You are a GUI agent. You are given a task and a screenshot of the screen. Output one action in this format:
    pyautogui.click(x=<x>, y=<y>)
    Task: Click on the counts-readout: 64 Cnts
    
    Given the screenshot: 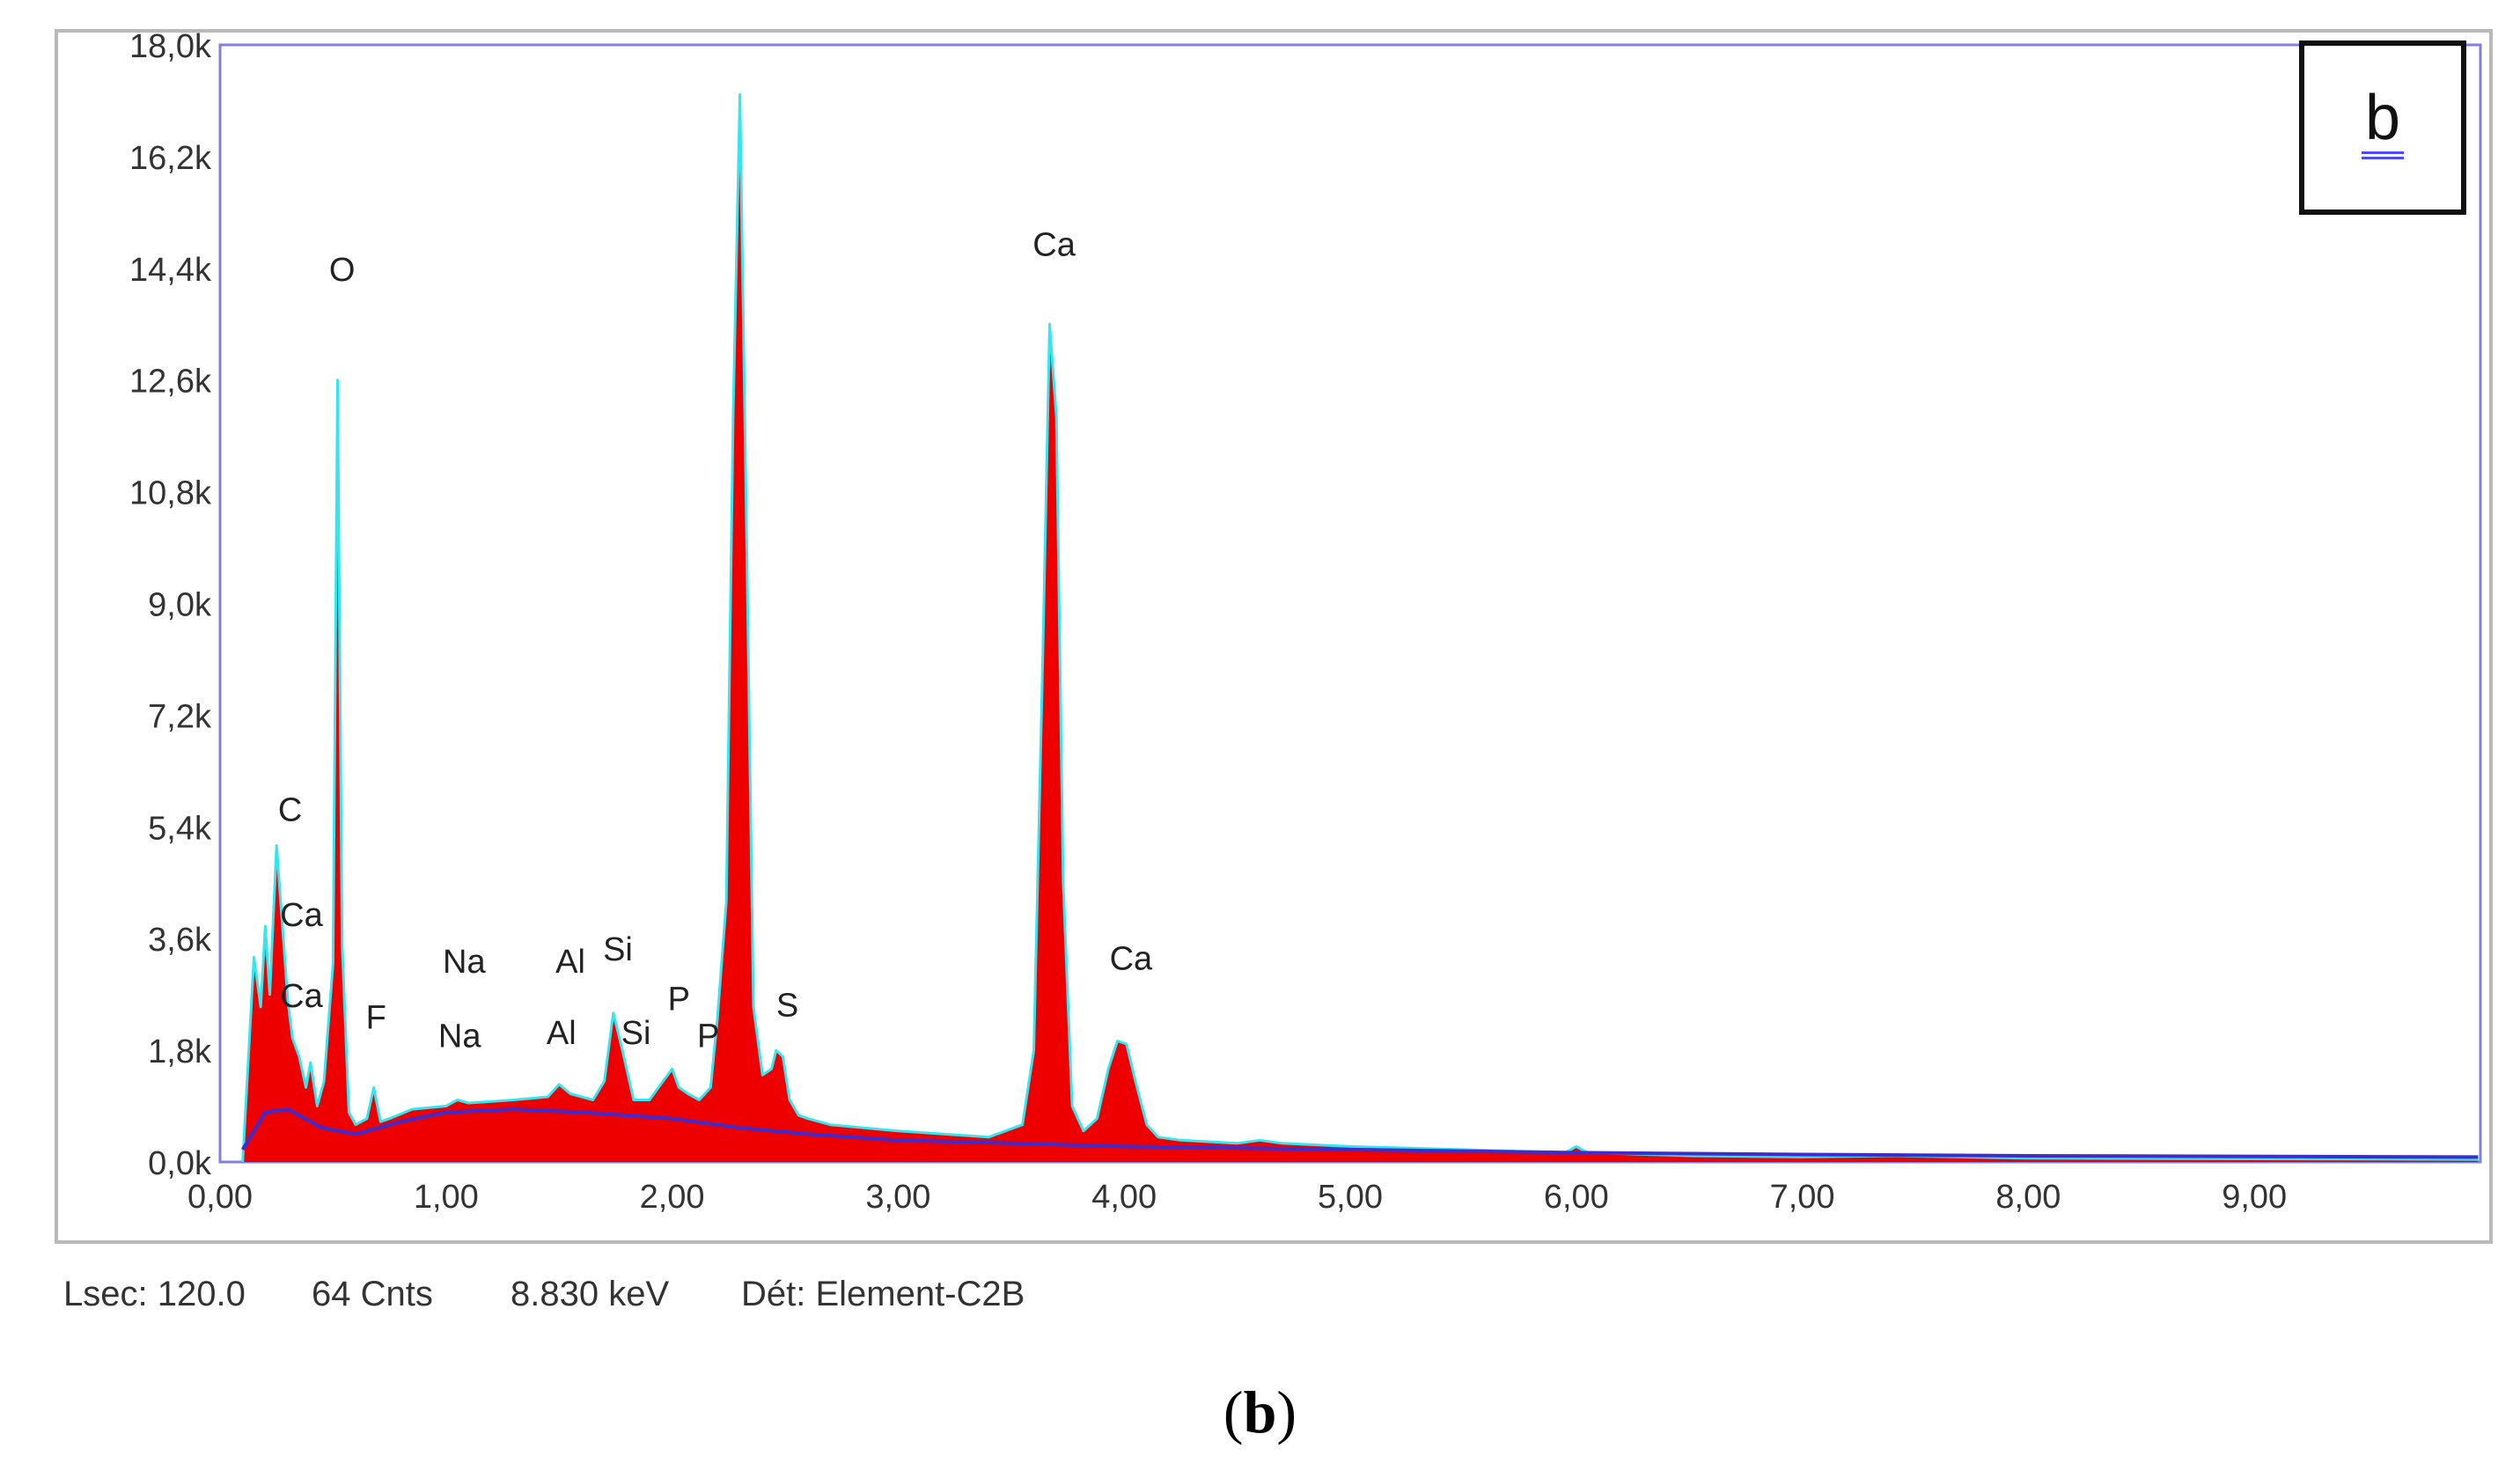 What is the action you would take?
    pyautogui.click(x=372, y=1294)
    